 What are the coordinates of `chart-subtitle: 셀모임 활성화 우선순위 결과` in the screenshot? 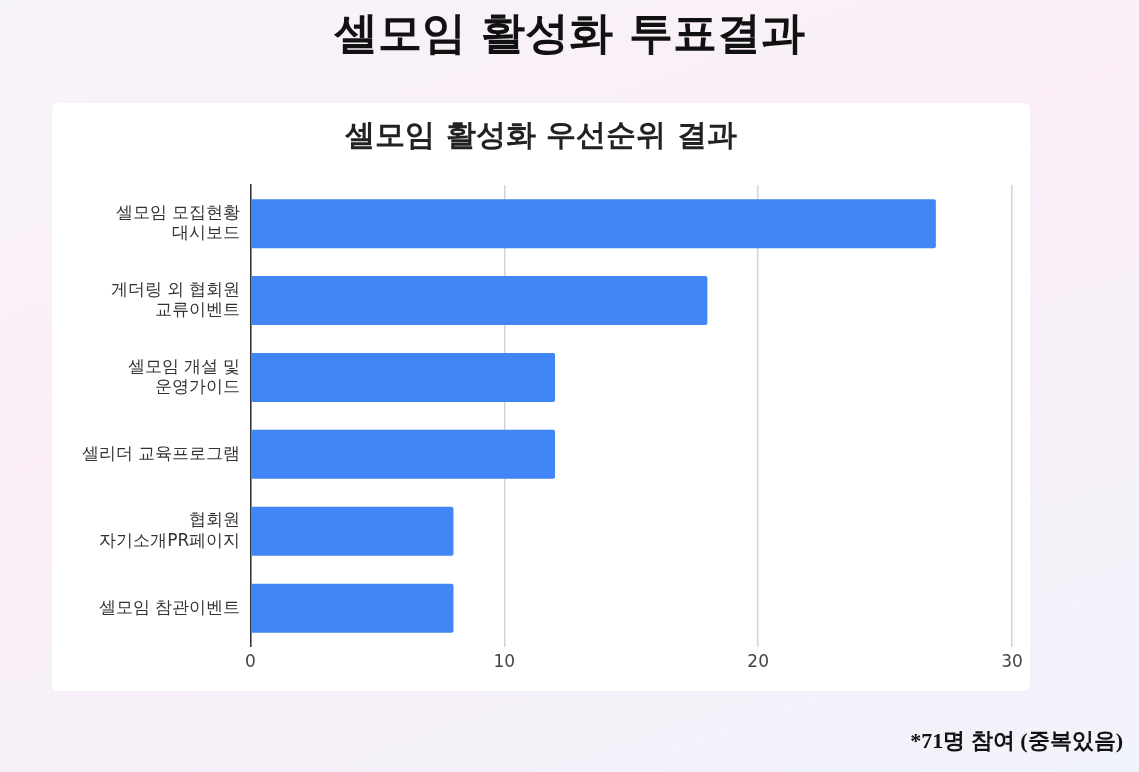 It's located at (541, 135).